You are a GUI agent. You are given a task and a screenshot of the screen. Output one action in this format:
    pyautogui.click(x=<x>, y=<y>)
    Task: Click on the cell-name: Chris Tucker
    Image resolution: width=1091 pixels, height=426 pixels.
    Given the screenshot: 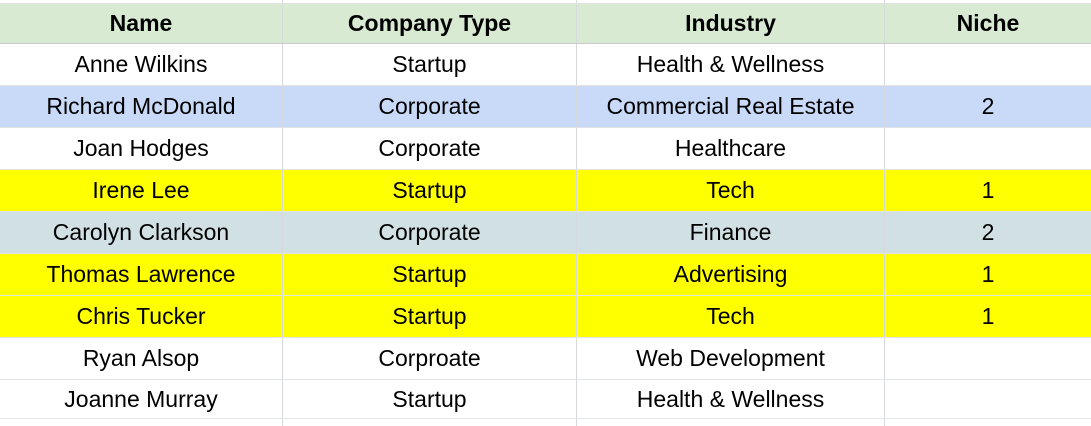 What is the action you would take?
    pyautogui.click(x=141, y=316)
    